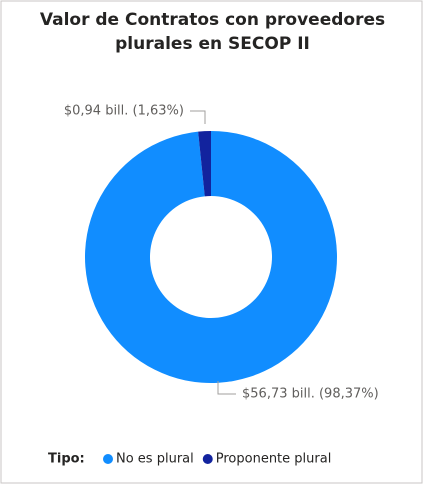 This screenshot has height=486, width=425. What do you see at coordinates (204, 164) in the screenshot?
I see `donut-slice` at bounding box center [204, 164].